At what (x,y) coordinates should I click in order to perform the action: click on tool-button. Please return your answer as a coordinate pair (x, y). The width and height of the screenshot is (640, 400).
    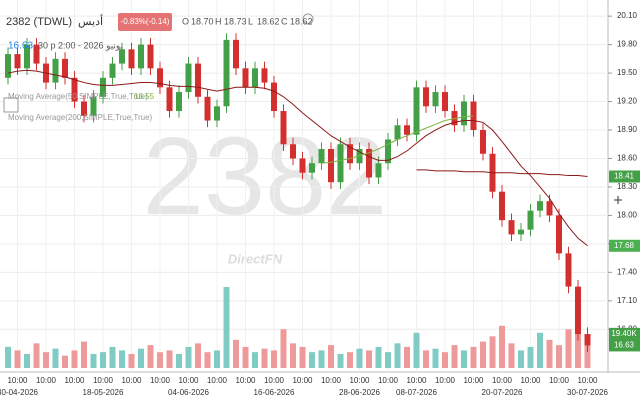
    Looking at the image, I should click on (11, 105).